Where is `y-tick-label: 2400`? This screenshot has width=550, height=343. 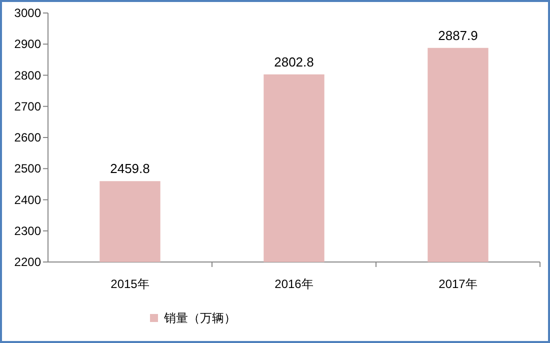
y-tick-label: 2400 is located at coordinates (28, 199).